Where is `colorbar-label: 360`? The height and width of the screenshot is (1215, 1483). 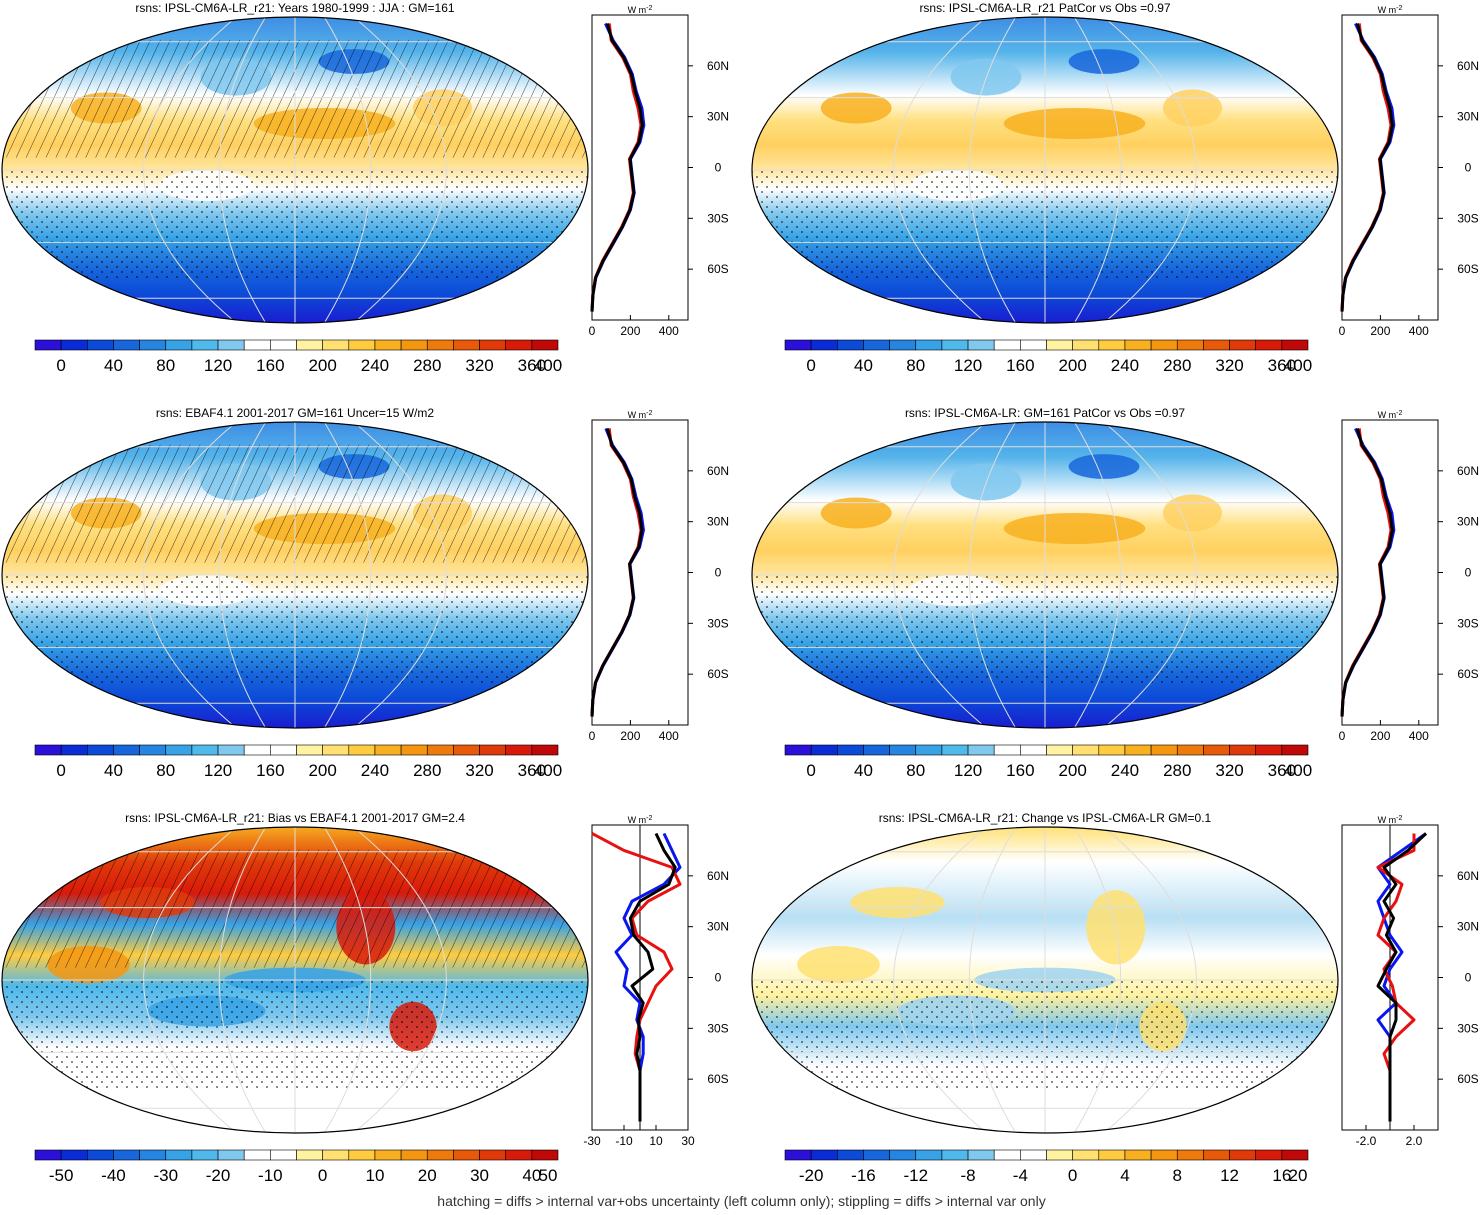
colorbar-label: 360 is located at coordinates (1282, 365).